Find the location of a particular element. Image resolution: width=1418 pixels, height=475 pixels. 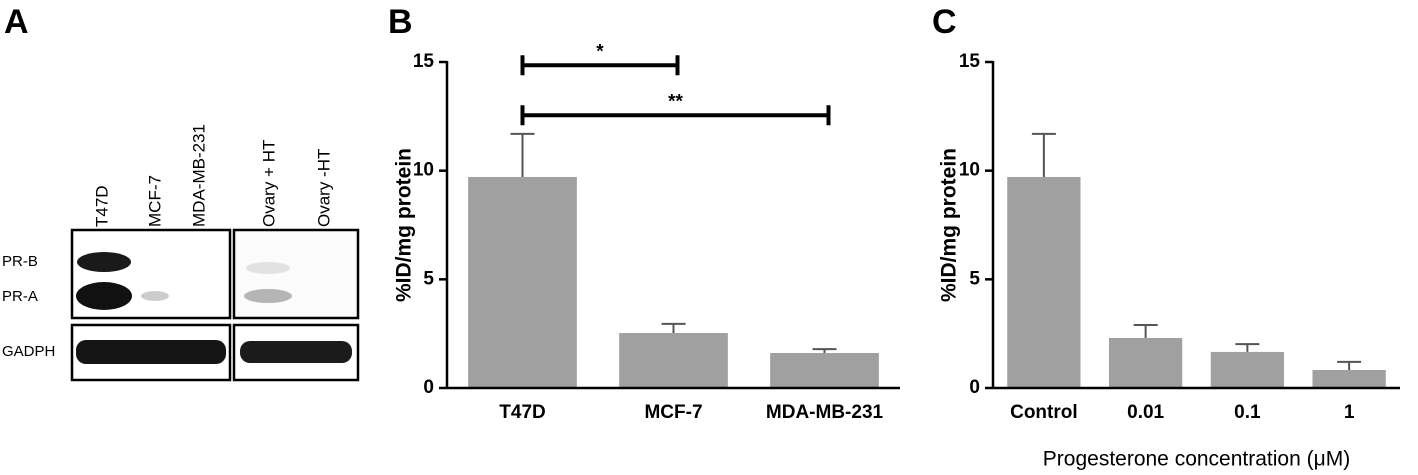

lane-label: Ovary -HT is located at coordinates (323, 188).